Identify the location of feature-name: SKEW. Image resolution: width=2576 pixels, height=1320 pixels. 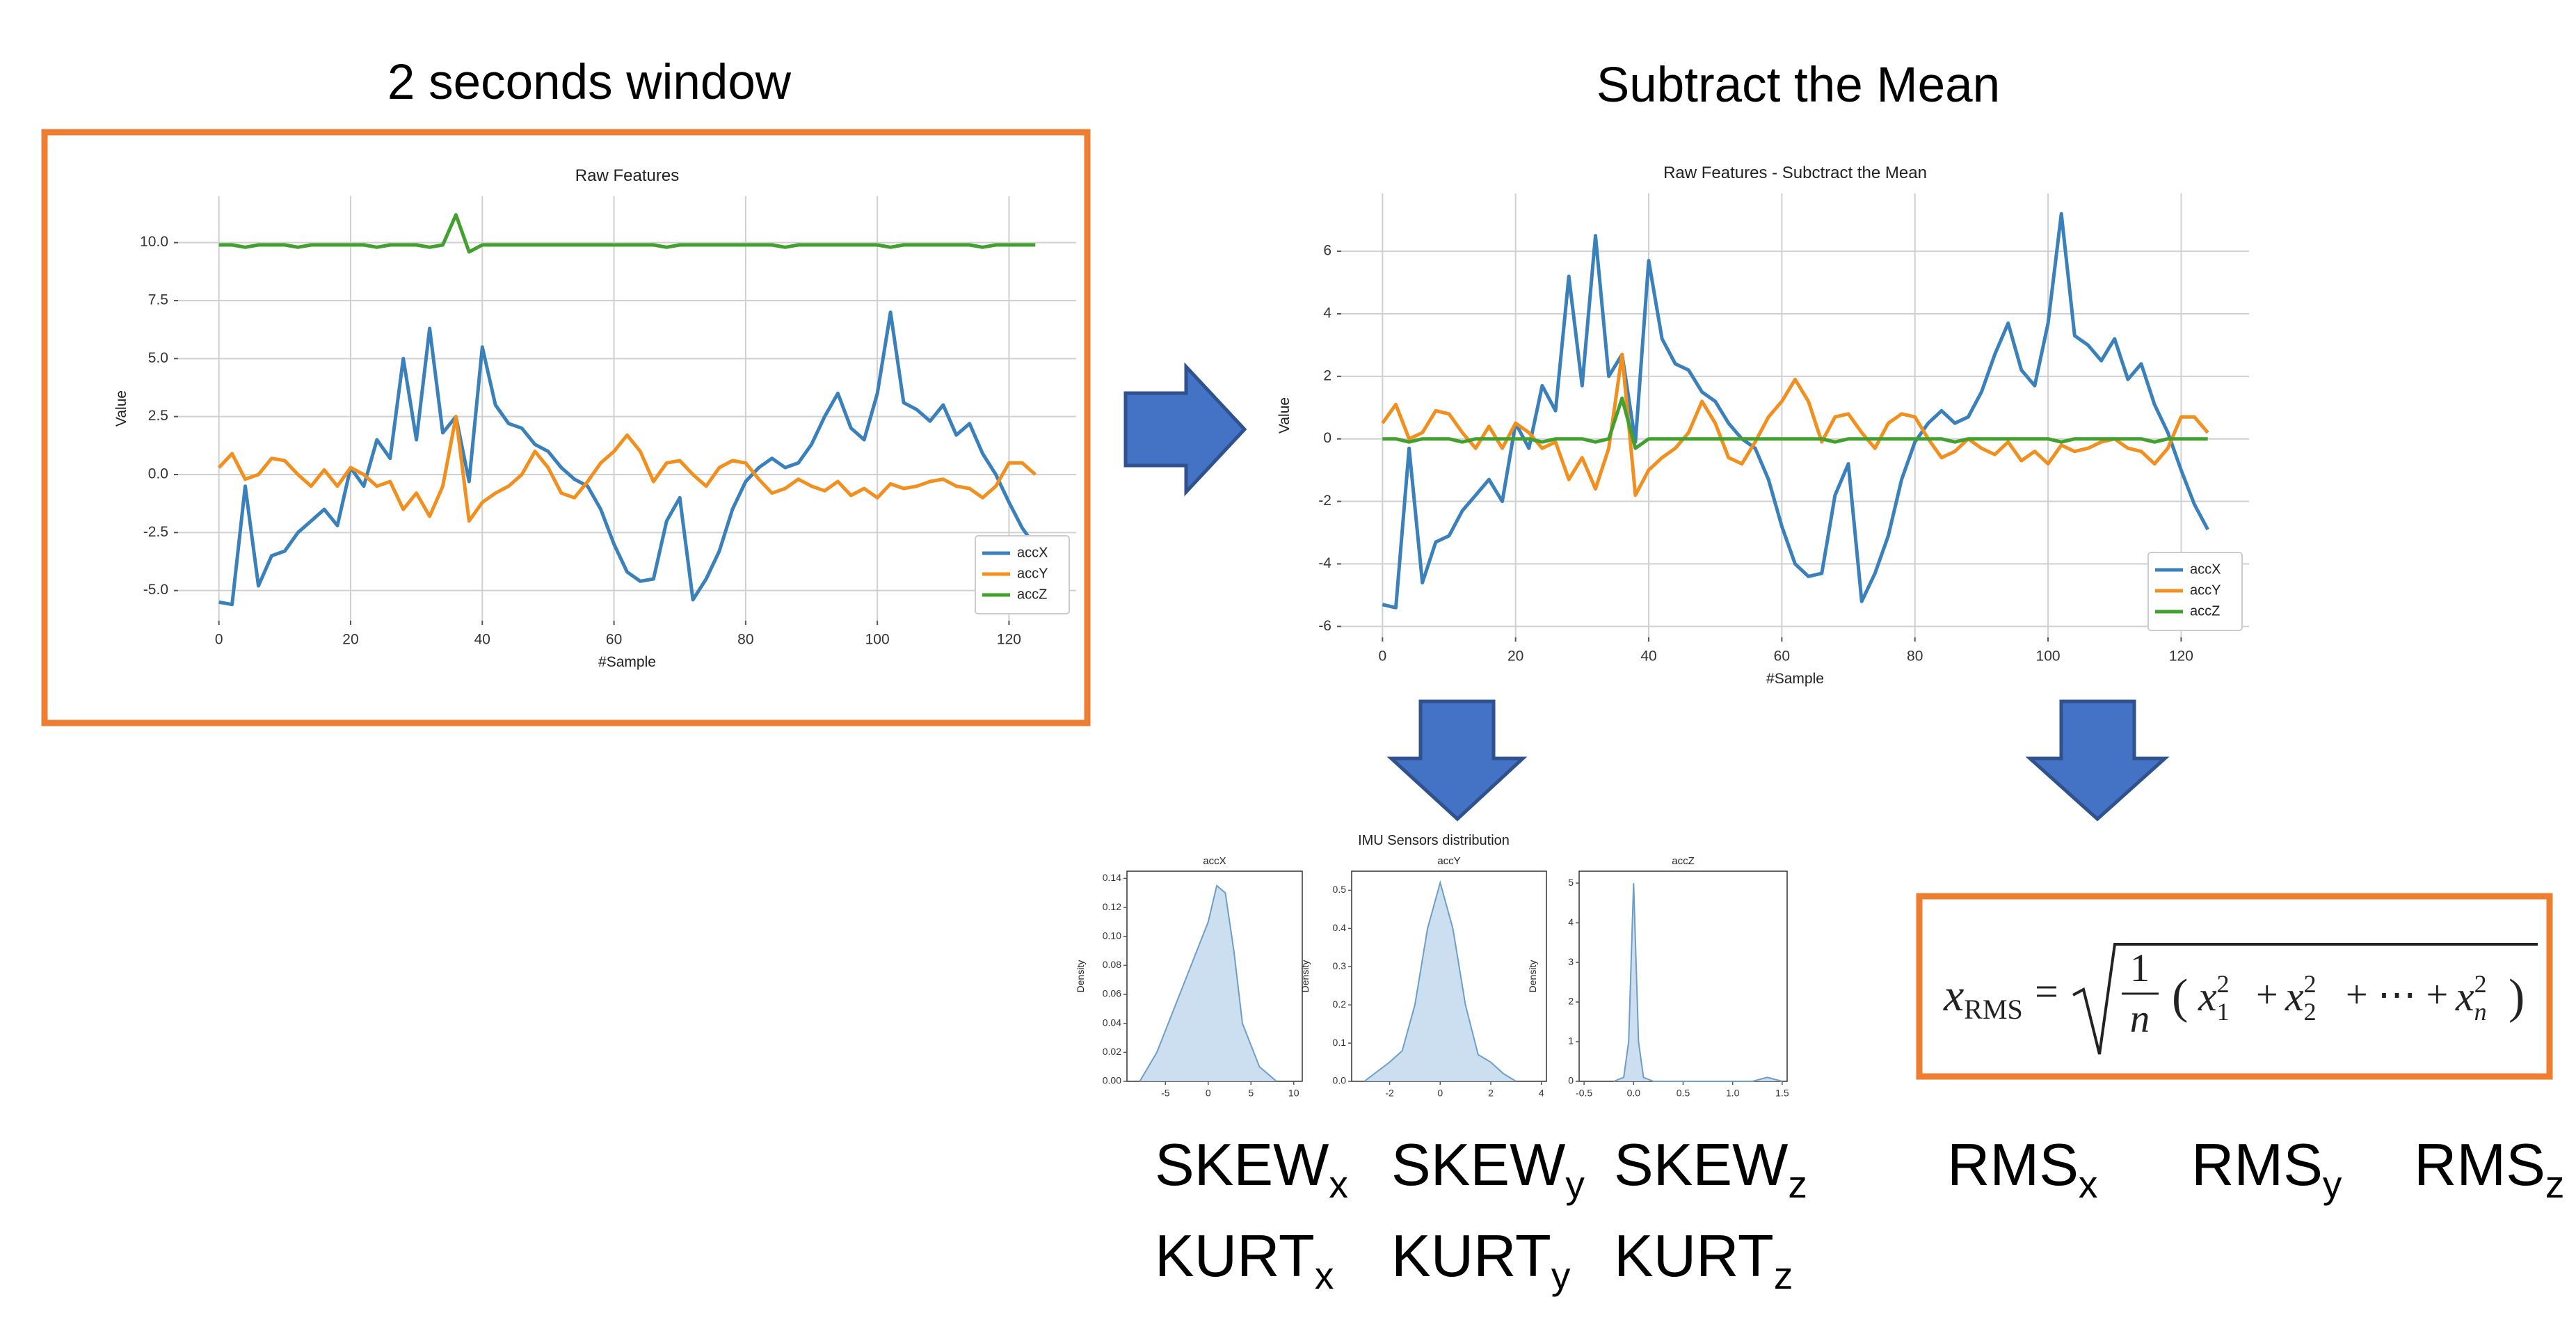
(1701, 1165).